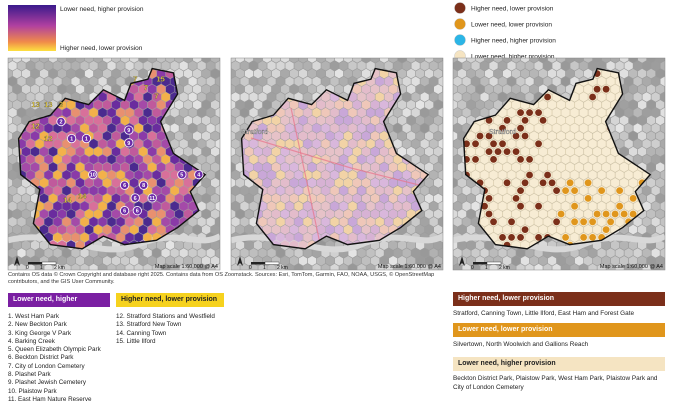 Image resolution: width=678 pixels, height=417 pixels. What do you see at coordinates (306, 178) in the screenshot?
I see `road` at bounding box center [306, 178].